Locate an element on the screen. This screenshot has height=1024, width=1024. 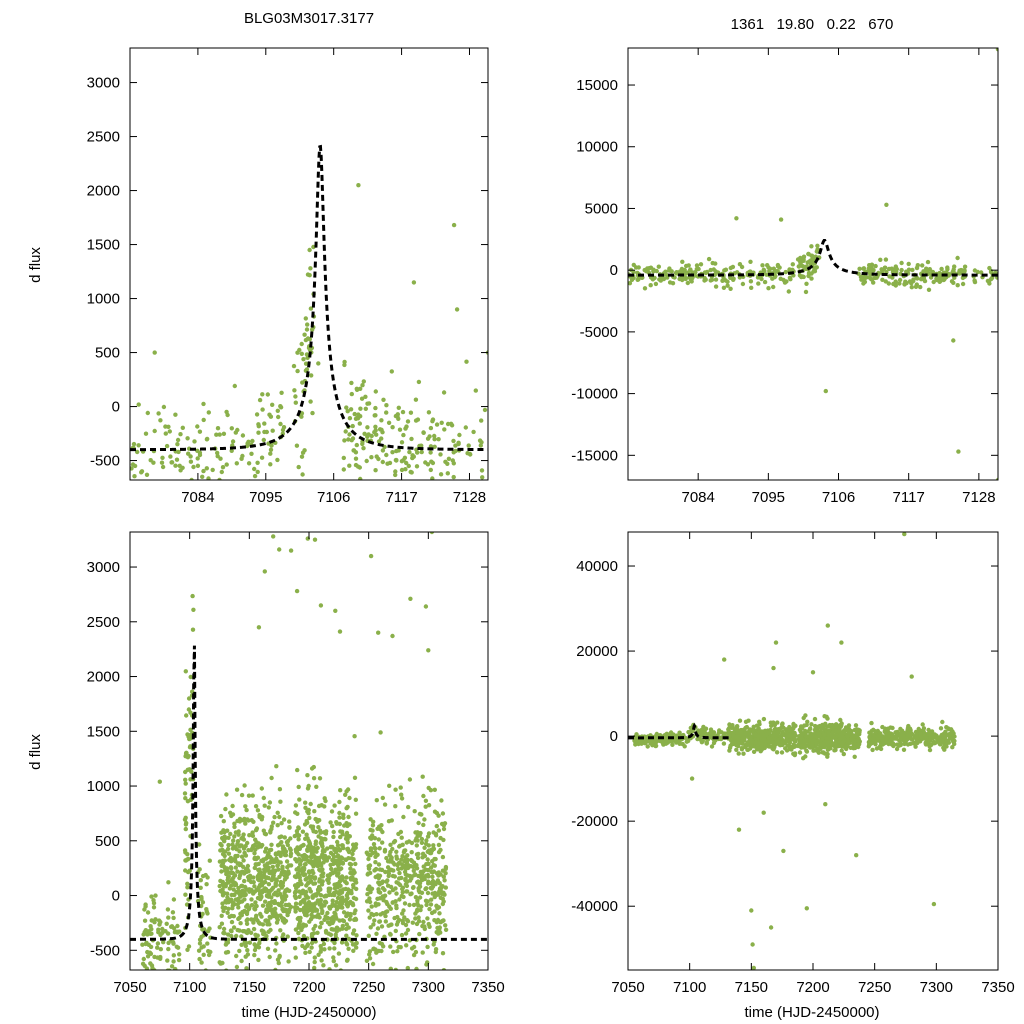
y-tick-label: -10000 is located at coordinates (594, 394).